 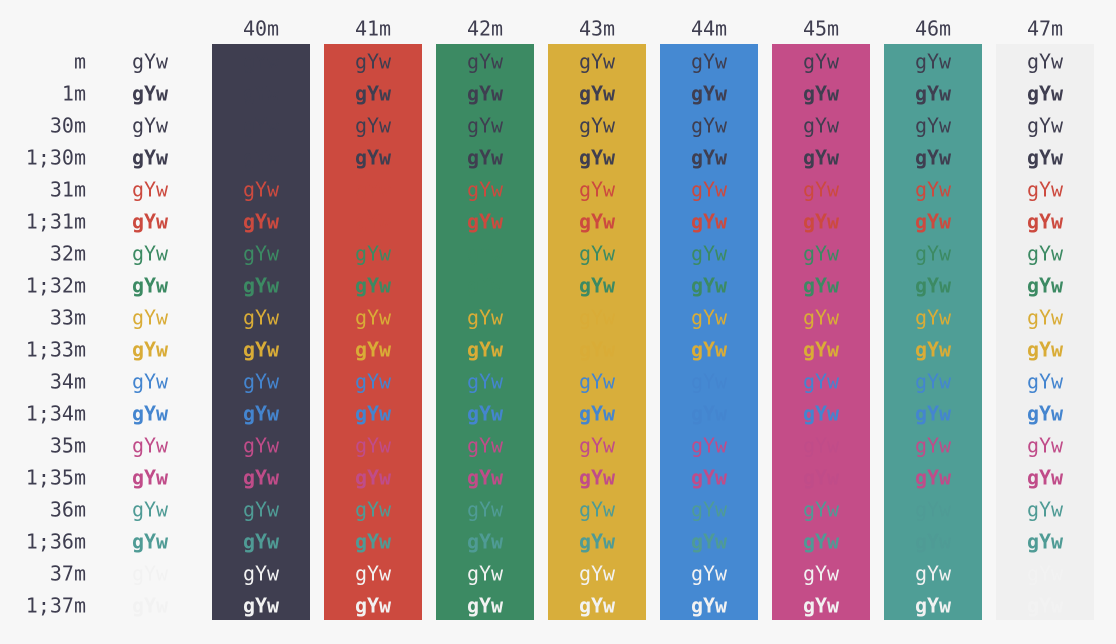 I want to click on row-label: 30m, so click(x=68, y=126).